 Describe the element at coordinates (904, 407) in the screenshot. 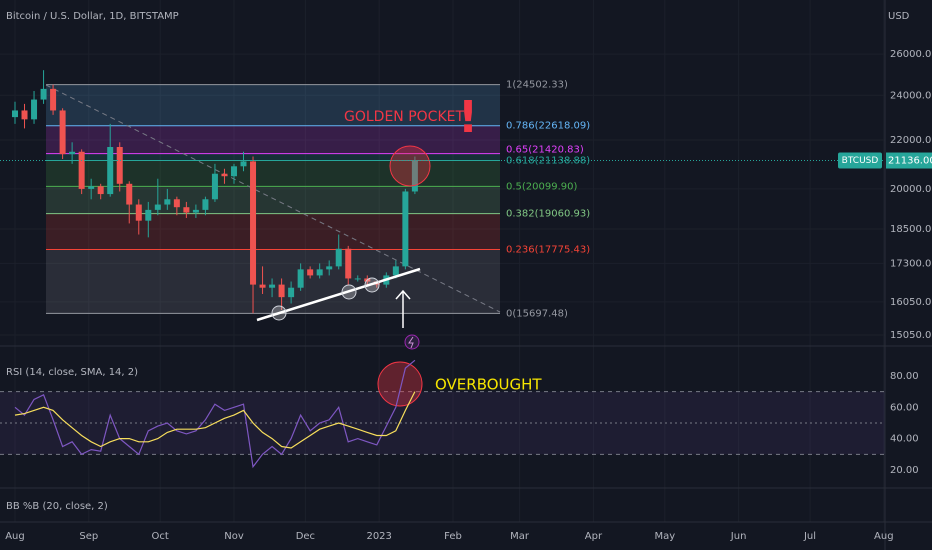

I see `y-tick-label: 60.00` at that location.